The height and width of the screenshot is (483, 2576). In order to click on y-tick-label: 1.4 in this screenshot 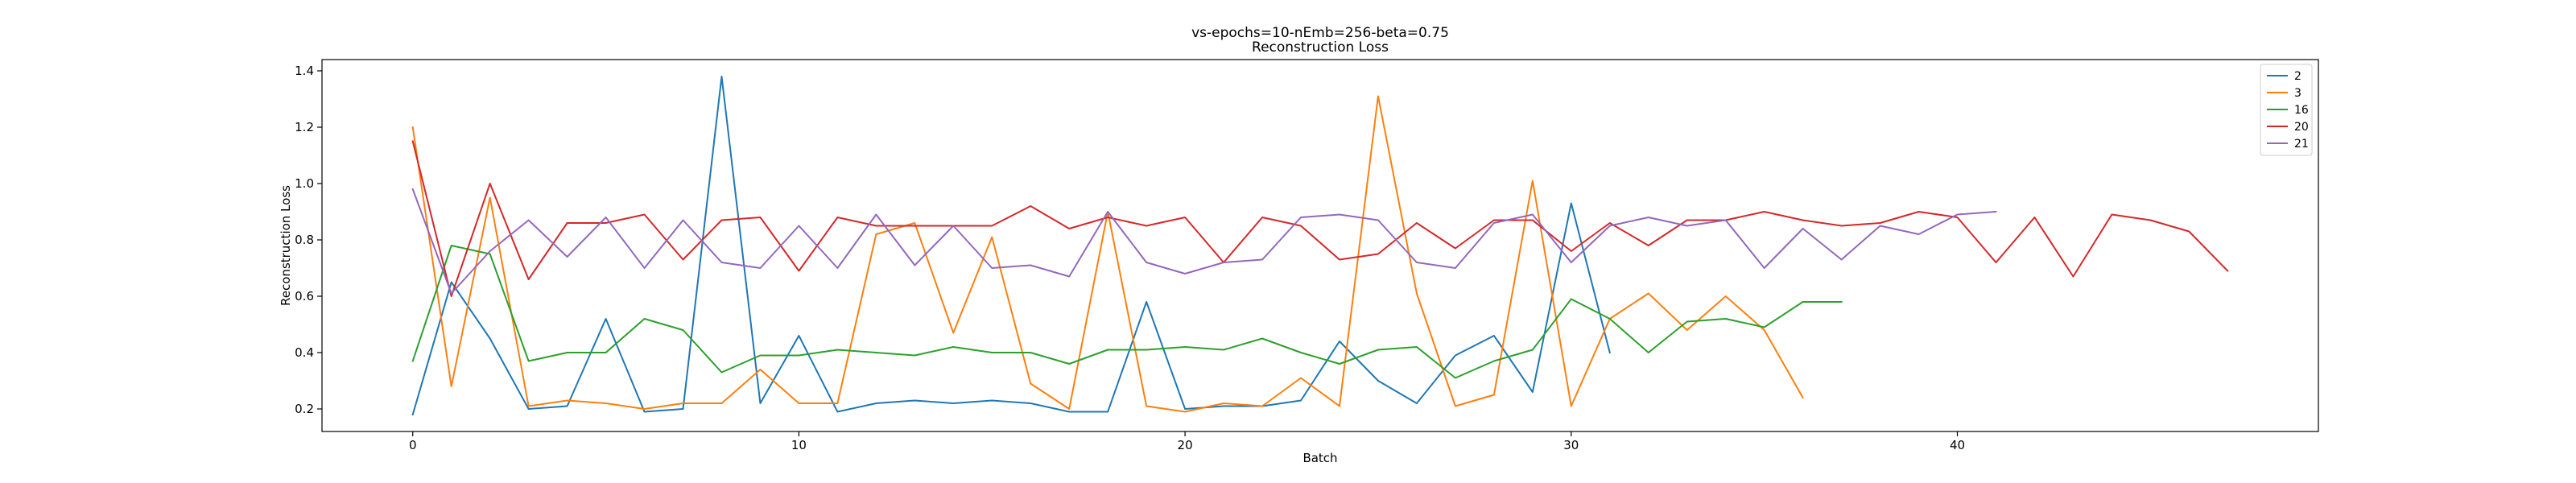, I will do `click(304, 71)`.